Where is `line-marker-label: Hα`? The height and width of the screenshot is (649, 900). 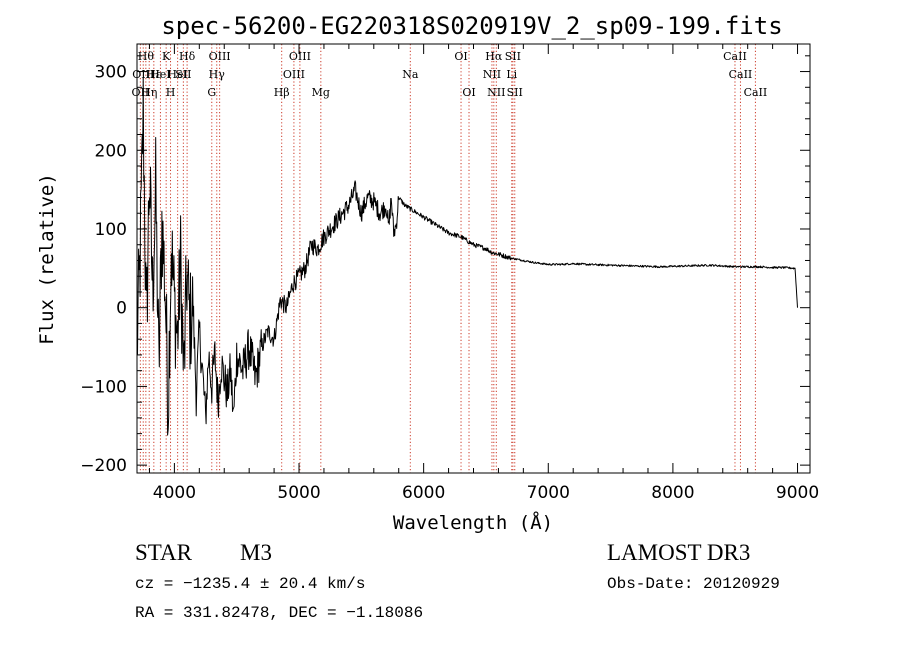
line-marker-label: Hα is located at coordinates (494, 56).